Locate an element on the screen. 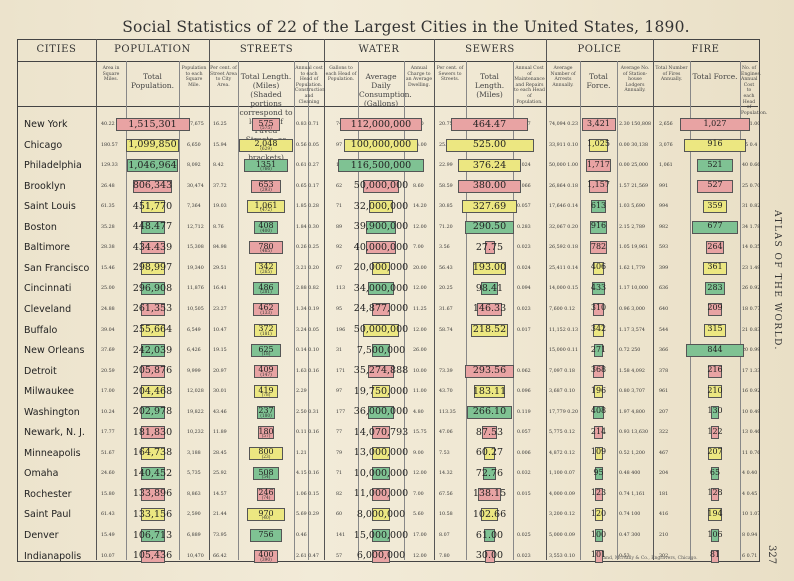 Image resolution: width=794 pixels, height=581 pixels. street-cost: 1.21 is located at coordinates (301, 453).